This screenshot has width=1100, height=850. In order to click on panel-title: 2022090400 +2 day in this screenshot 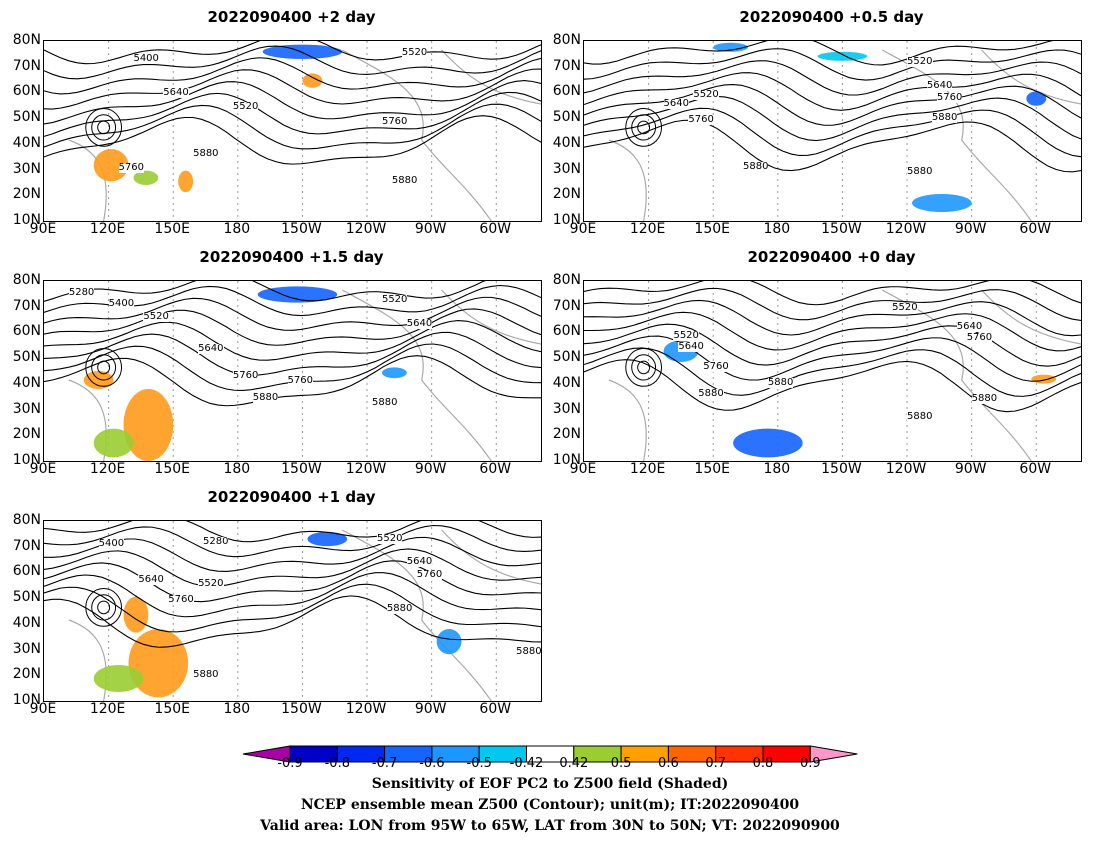, I will do `click(291, 17)`.